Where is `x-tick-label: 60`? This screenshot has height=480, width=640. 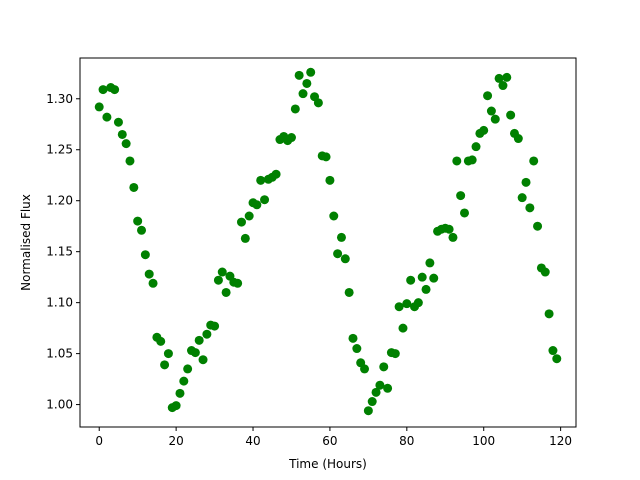
x-tick-label: 60 is located at coordinates (329, 441).